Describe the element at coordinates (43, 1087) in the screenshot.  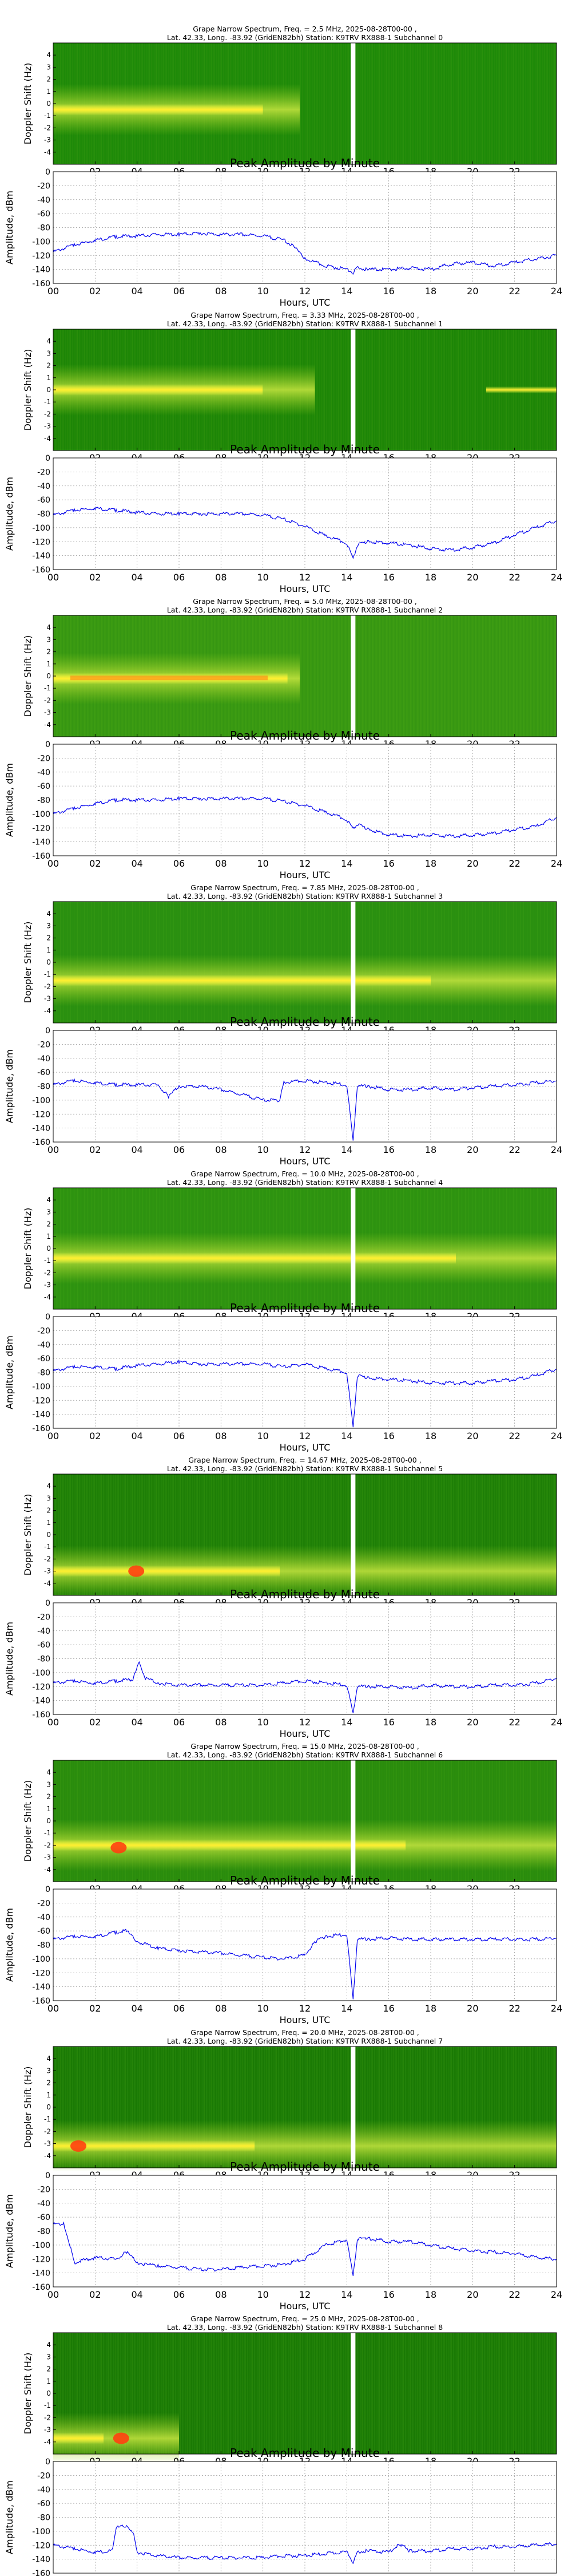
I see `y-tick-label: -80` at that location.